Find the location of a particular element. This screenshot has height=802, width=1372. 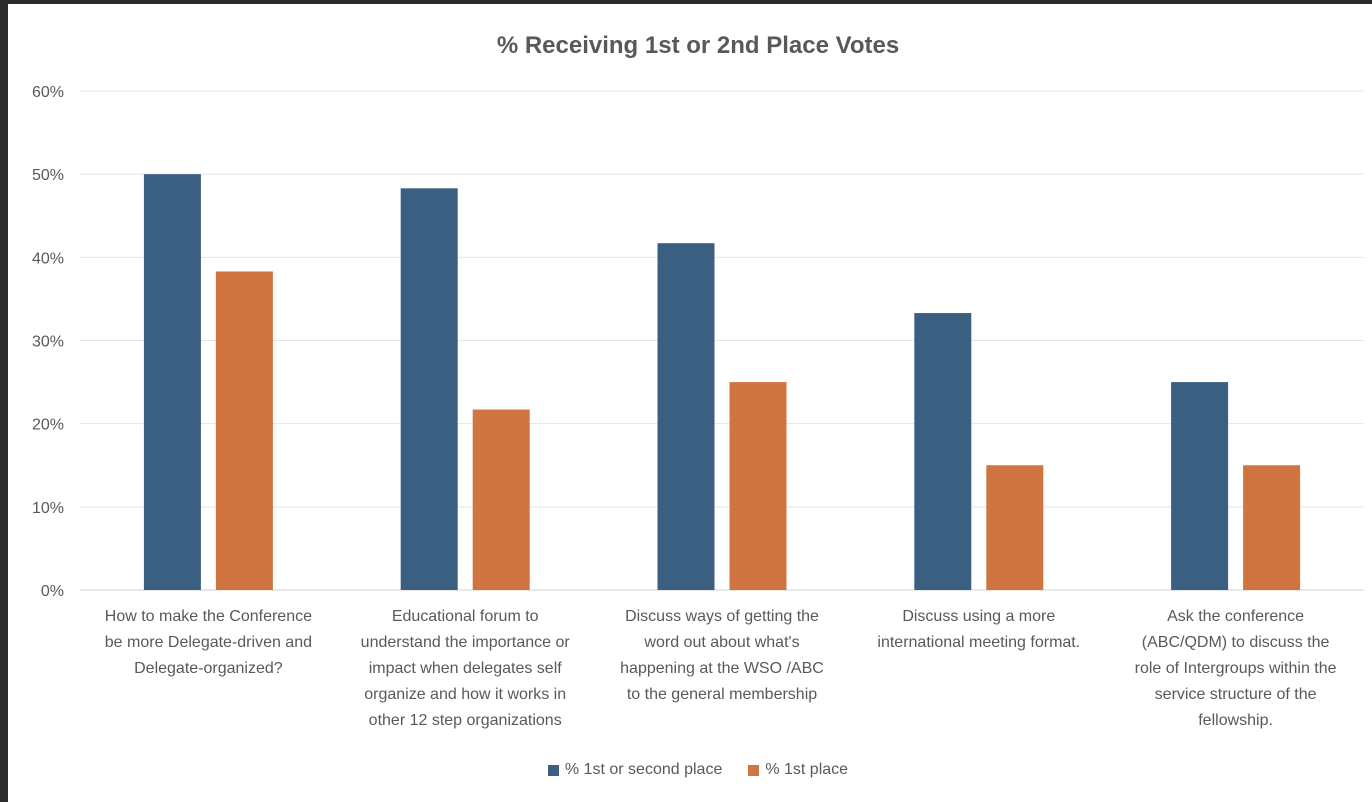

category-label-line: organize and how it works in is located at coordinates (465, 694).